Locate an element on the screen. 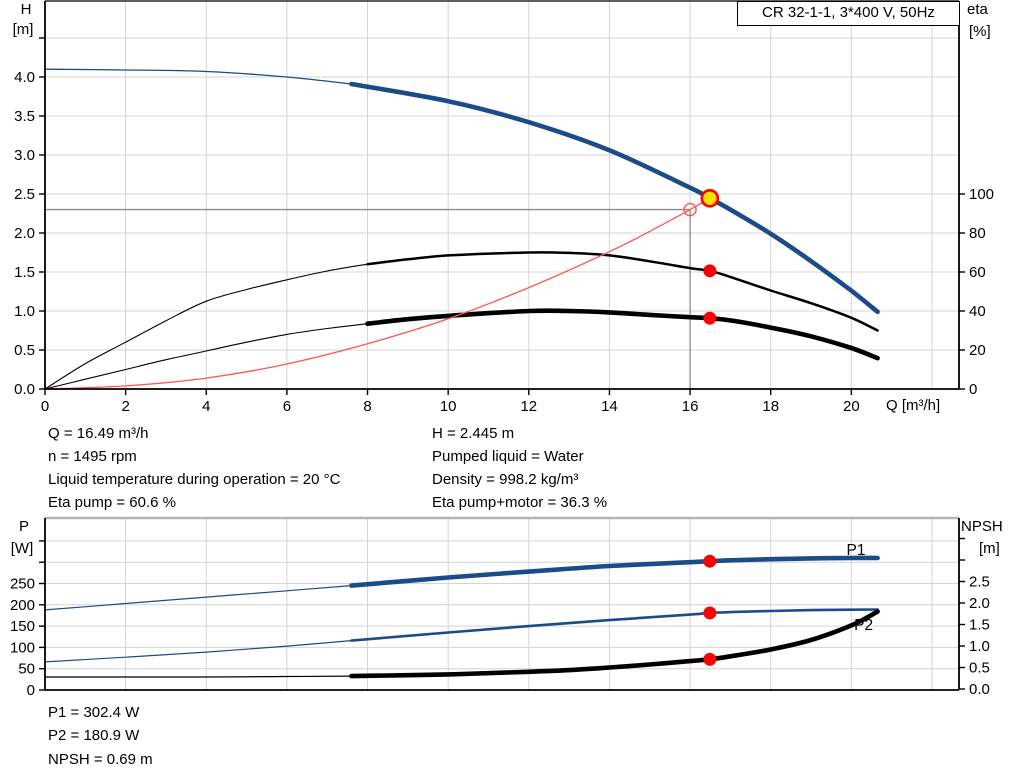 The width and height of the screenshot is (1024, 781). npsh-curve is located at coordinates (462, 644).